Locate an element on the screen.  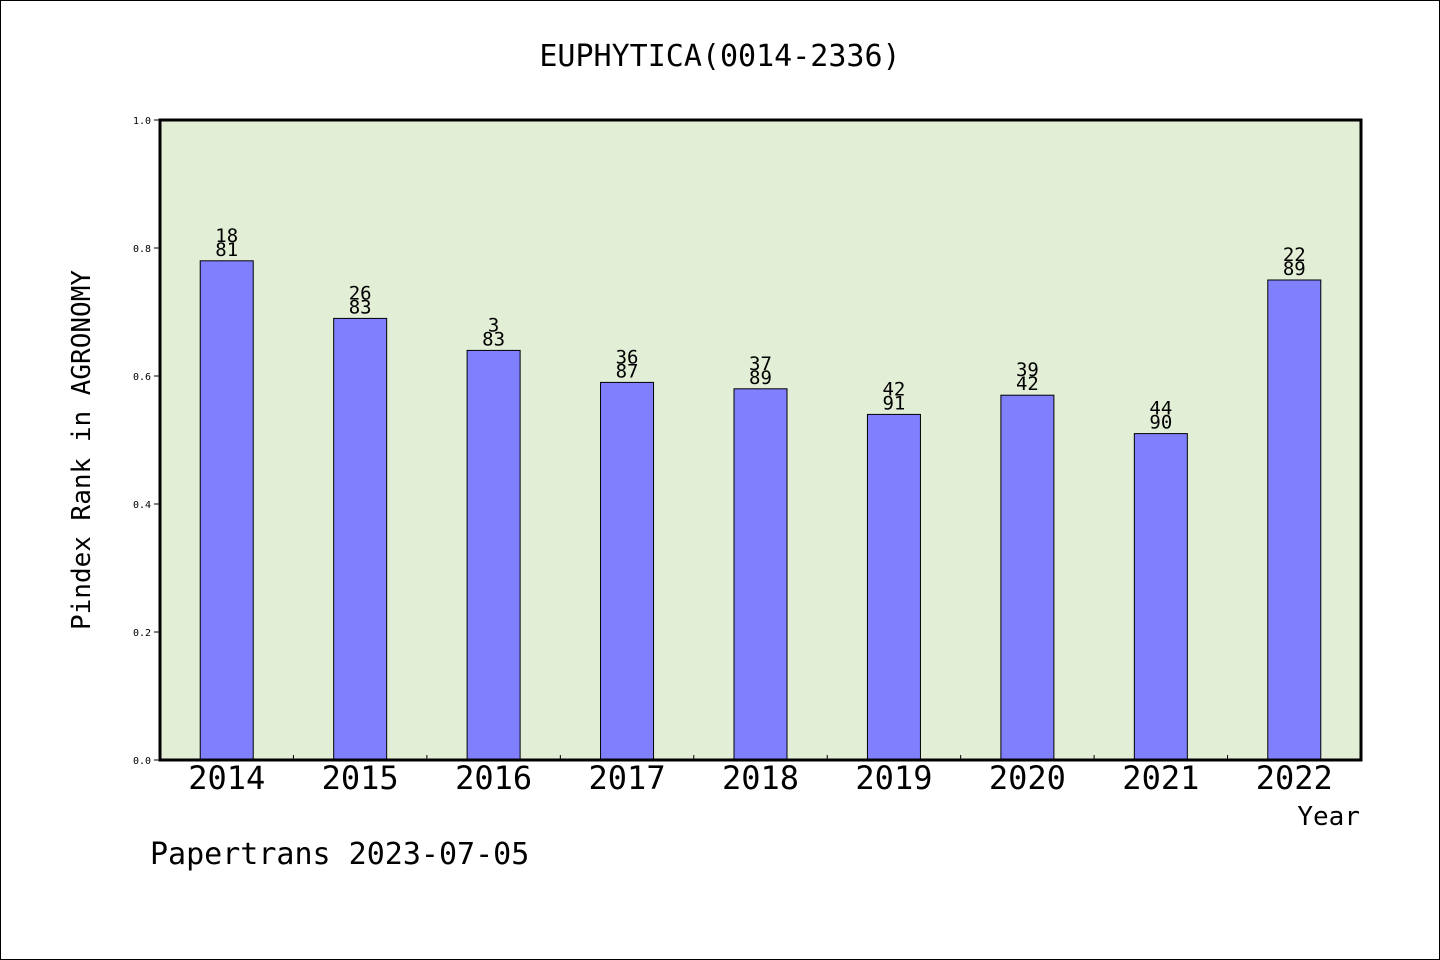
bar-2020 is located at coordinates (1027, 577).